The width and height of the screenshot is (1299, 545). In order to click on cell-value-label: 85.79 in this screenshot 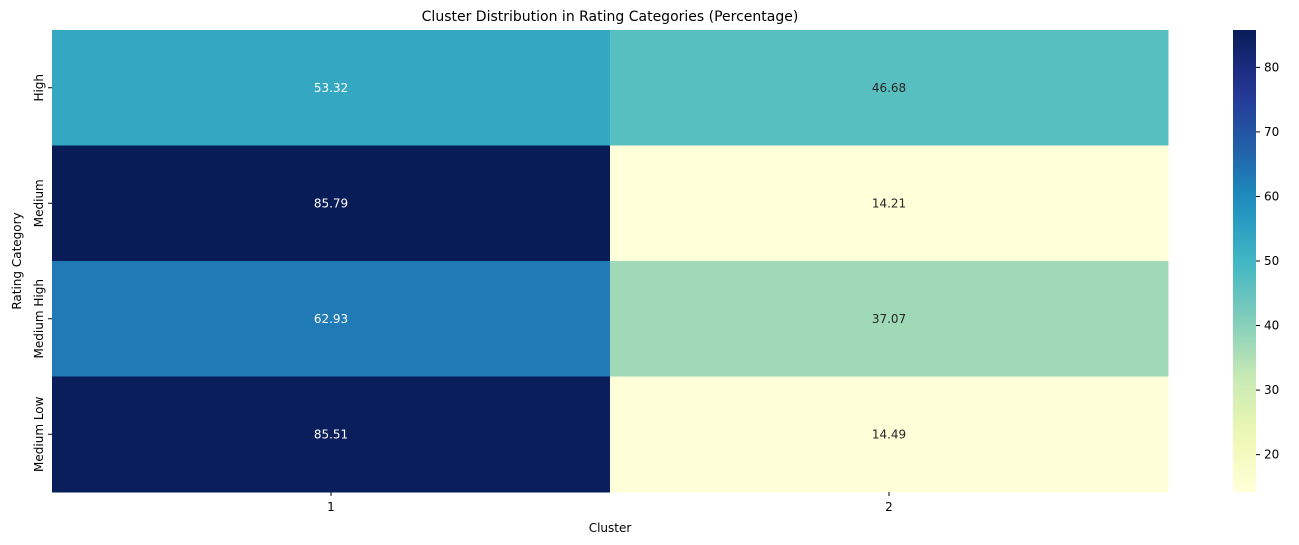, I will do `click(331, 203)`.